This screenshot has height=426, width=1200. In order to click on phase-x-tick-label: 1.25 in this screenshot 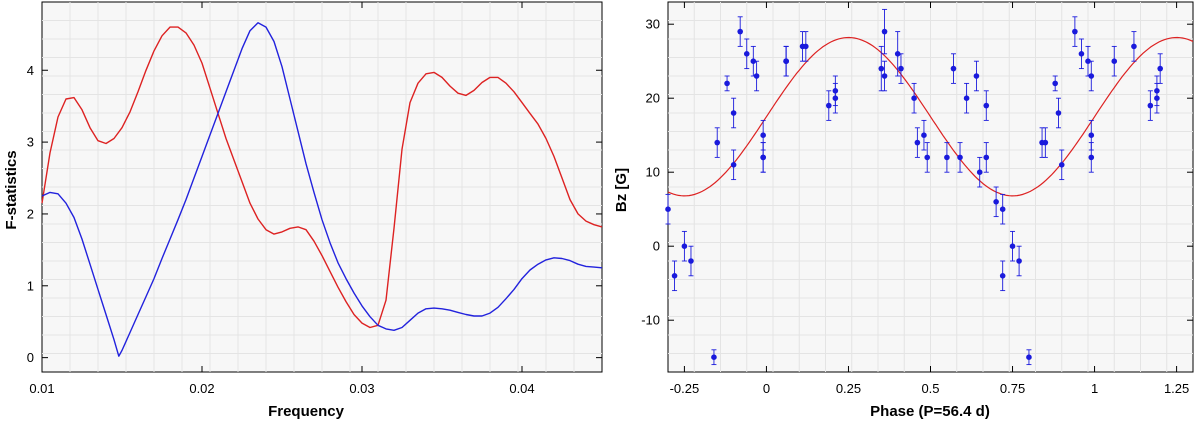, I will do `click(1176, 388)`.